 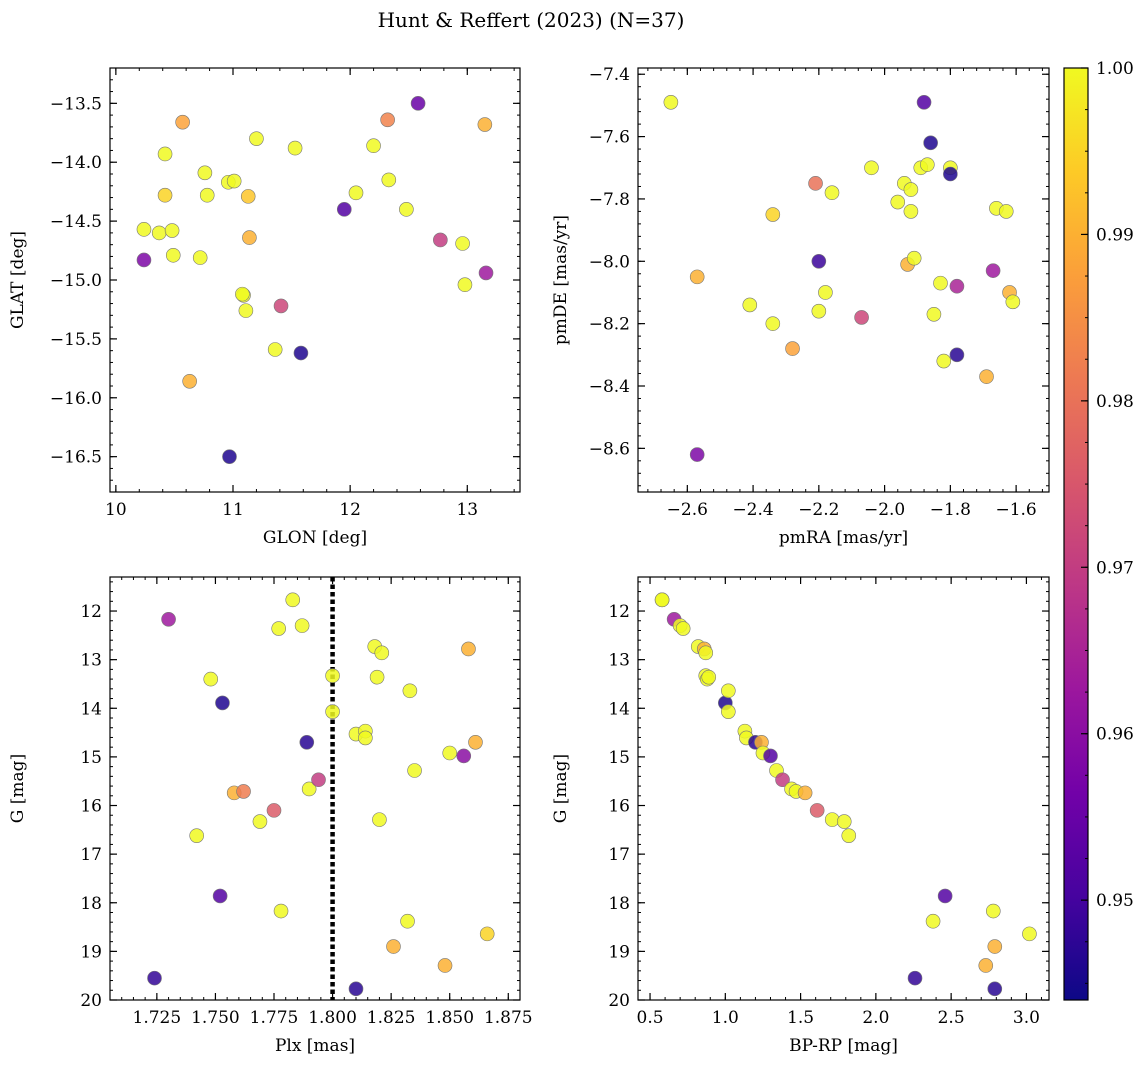 What do you see at coordinates (1076, 534) in the screenshot?
I see `colorbar-gradient` at bounding box center [1076, 534].